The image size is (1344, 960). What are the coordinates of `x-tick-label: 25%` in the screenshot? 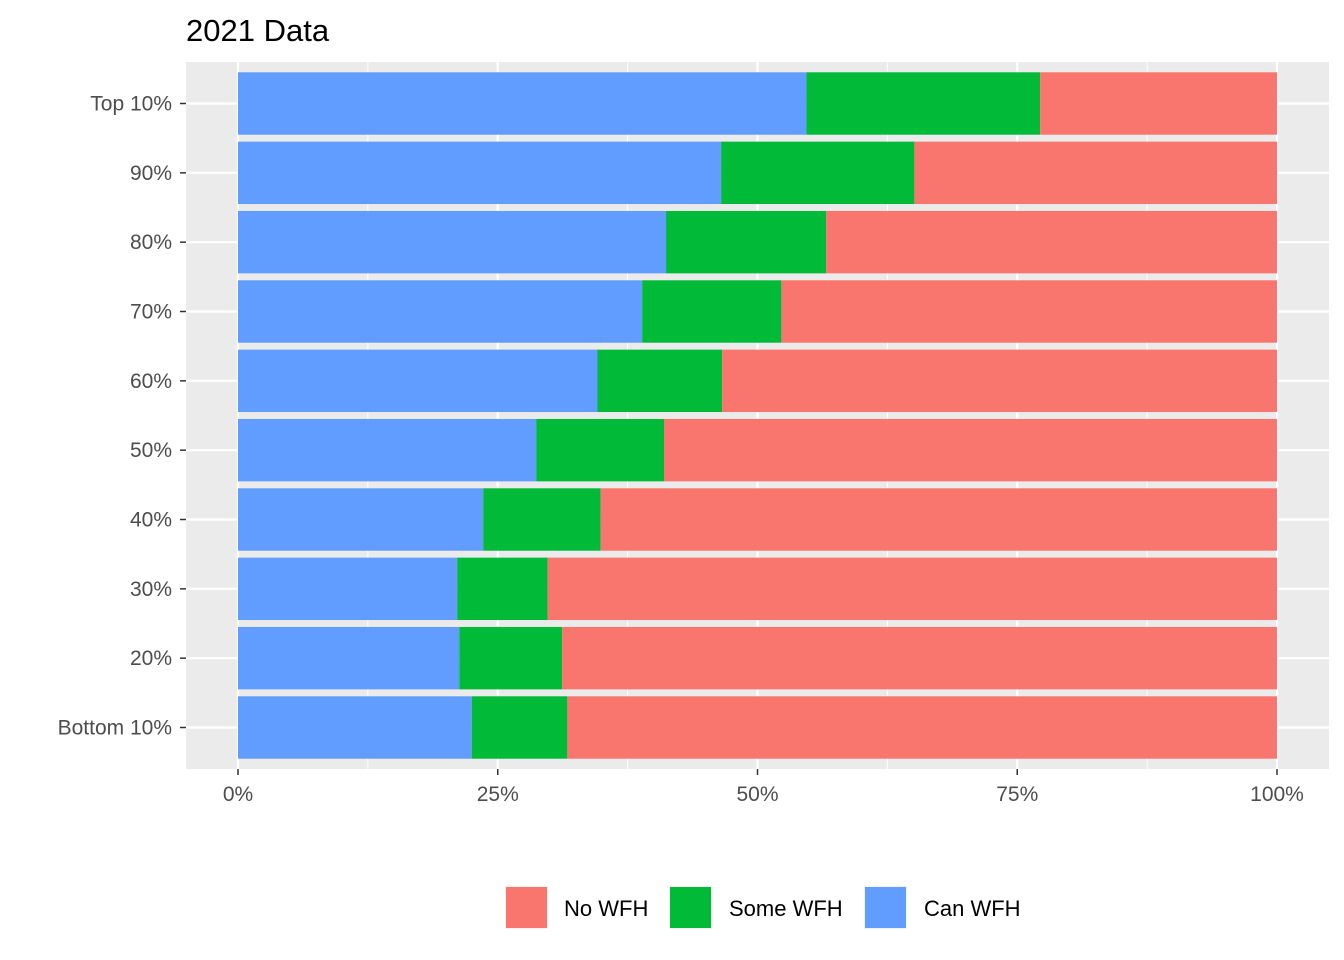 It's located at (498, 794).